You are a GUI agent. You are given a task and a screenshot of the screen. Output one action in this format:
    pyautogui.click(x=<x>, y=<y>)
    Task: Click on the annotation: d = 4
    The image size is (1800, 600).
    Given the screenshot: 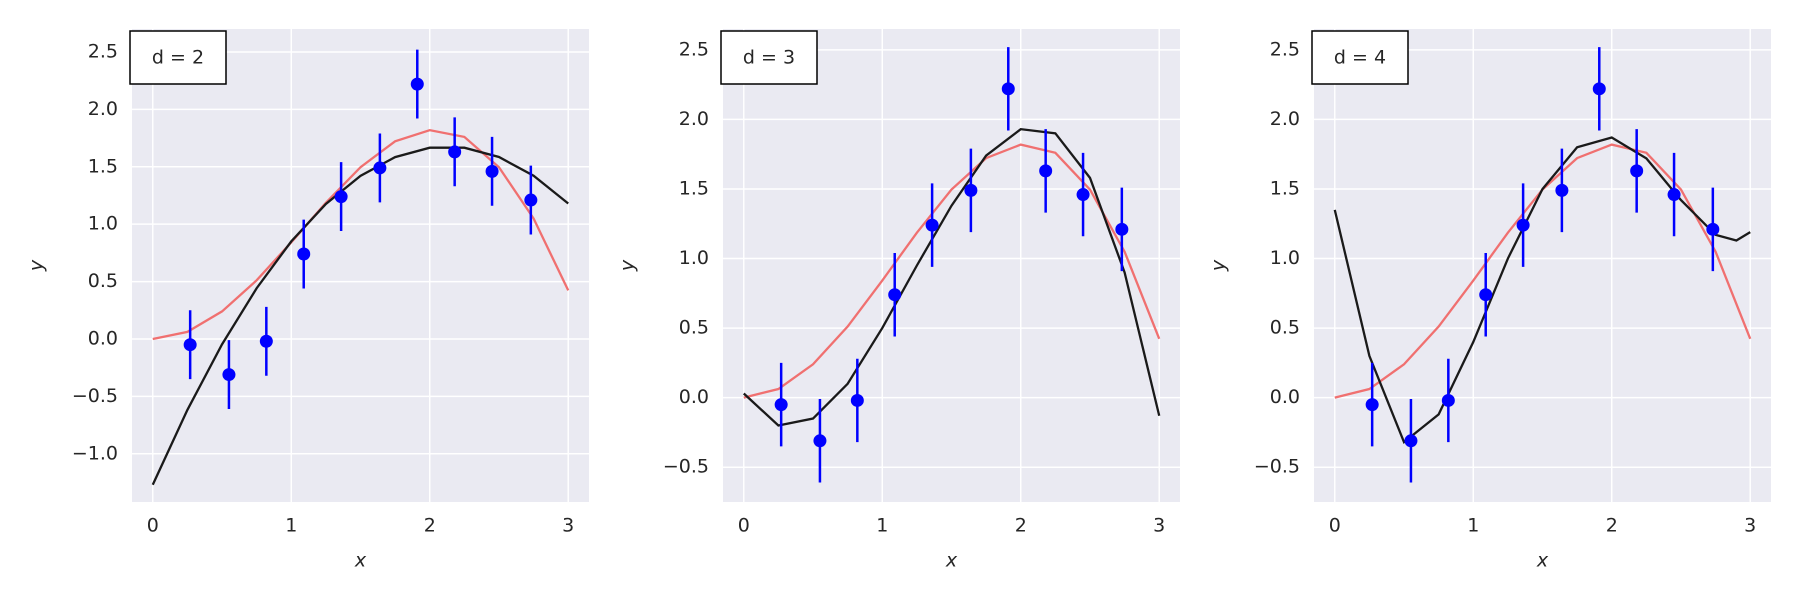 What is the action you would take?
    pyautogui.click(x=1360, y=58)
    